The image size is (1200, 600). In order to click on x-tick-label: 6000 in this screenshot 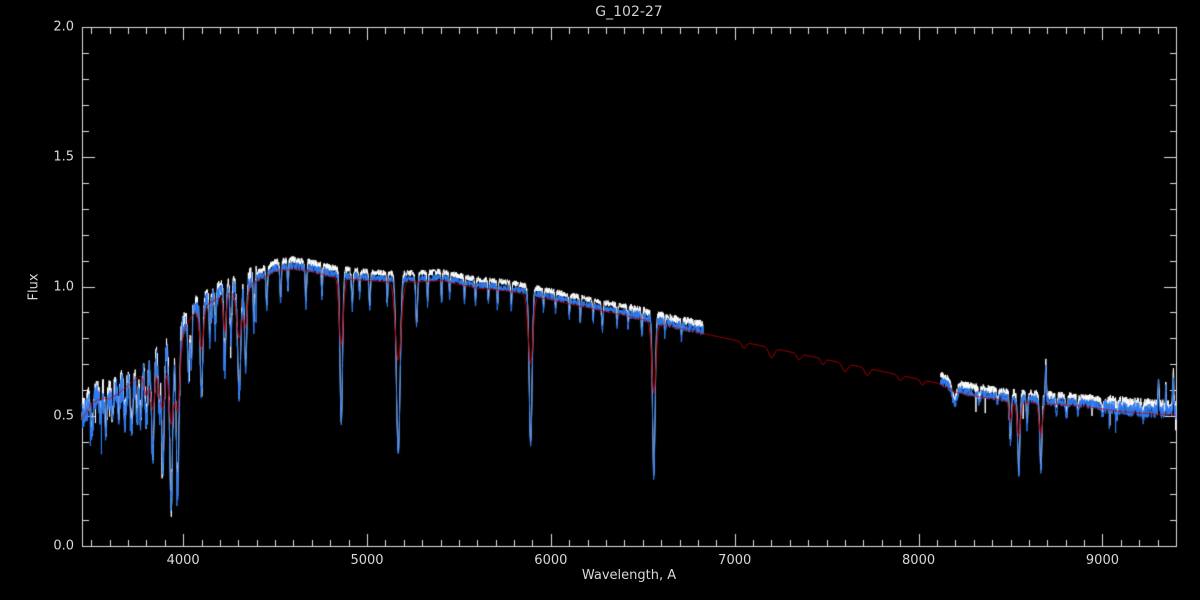, I will do `click(551, 560)`.